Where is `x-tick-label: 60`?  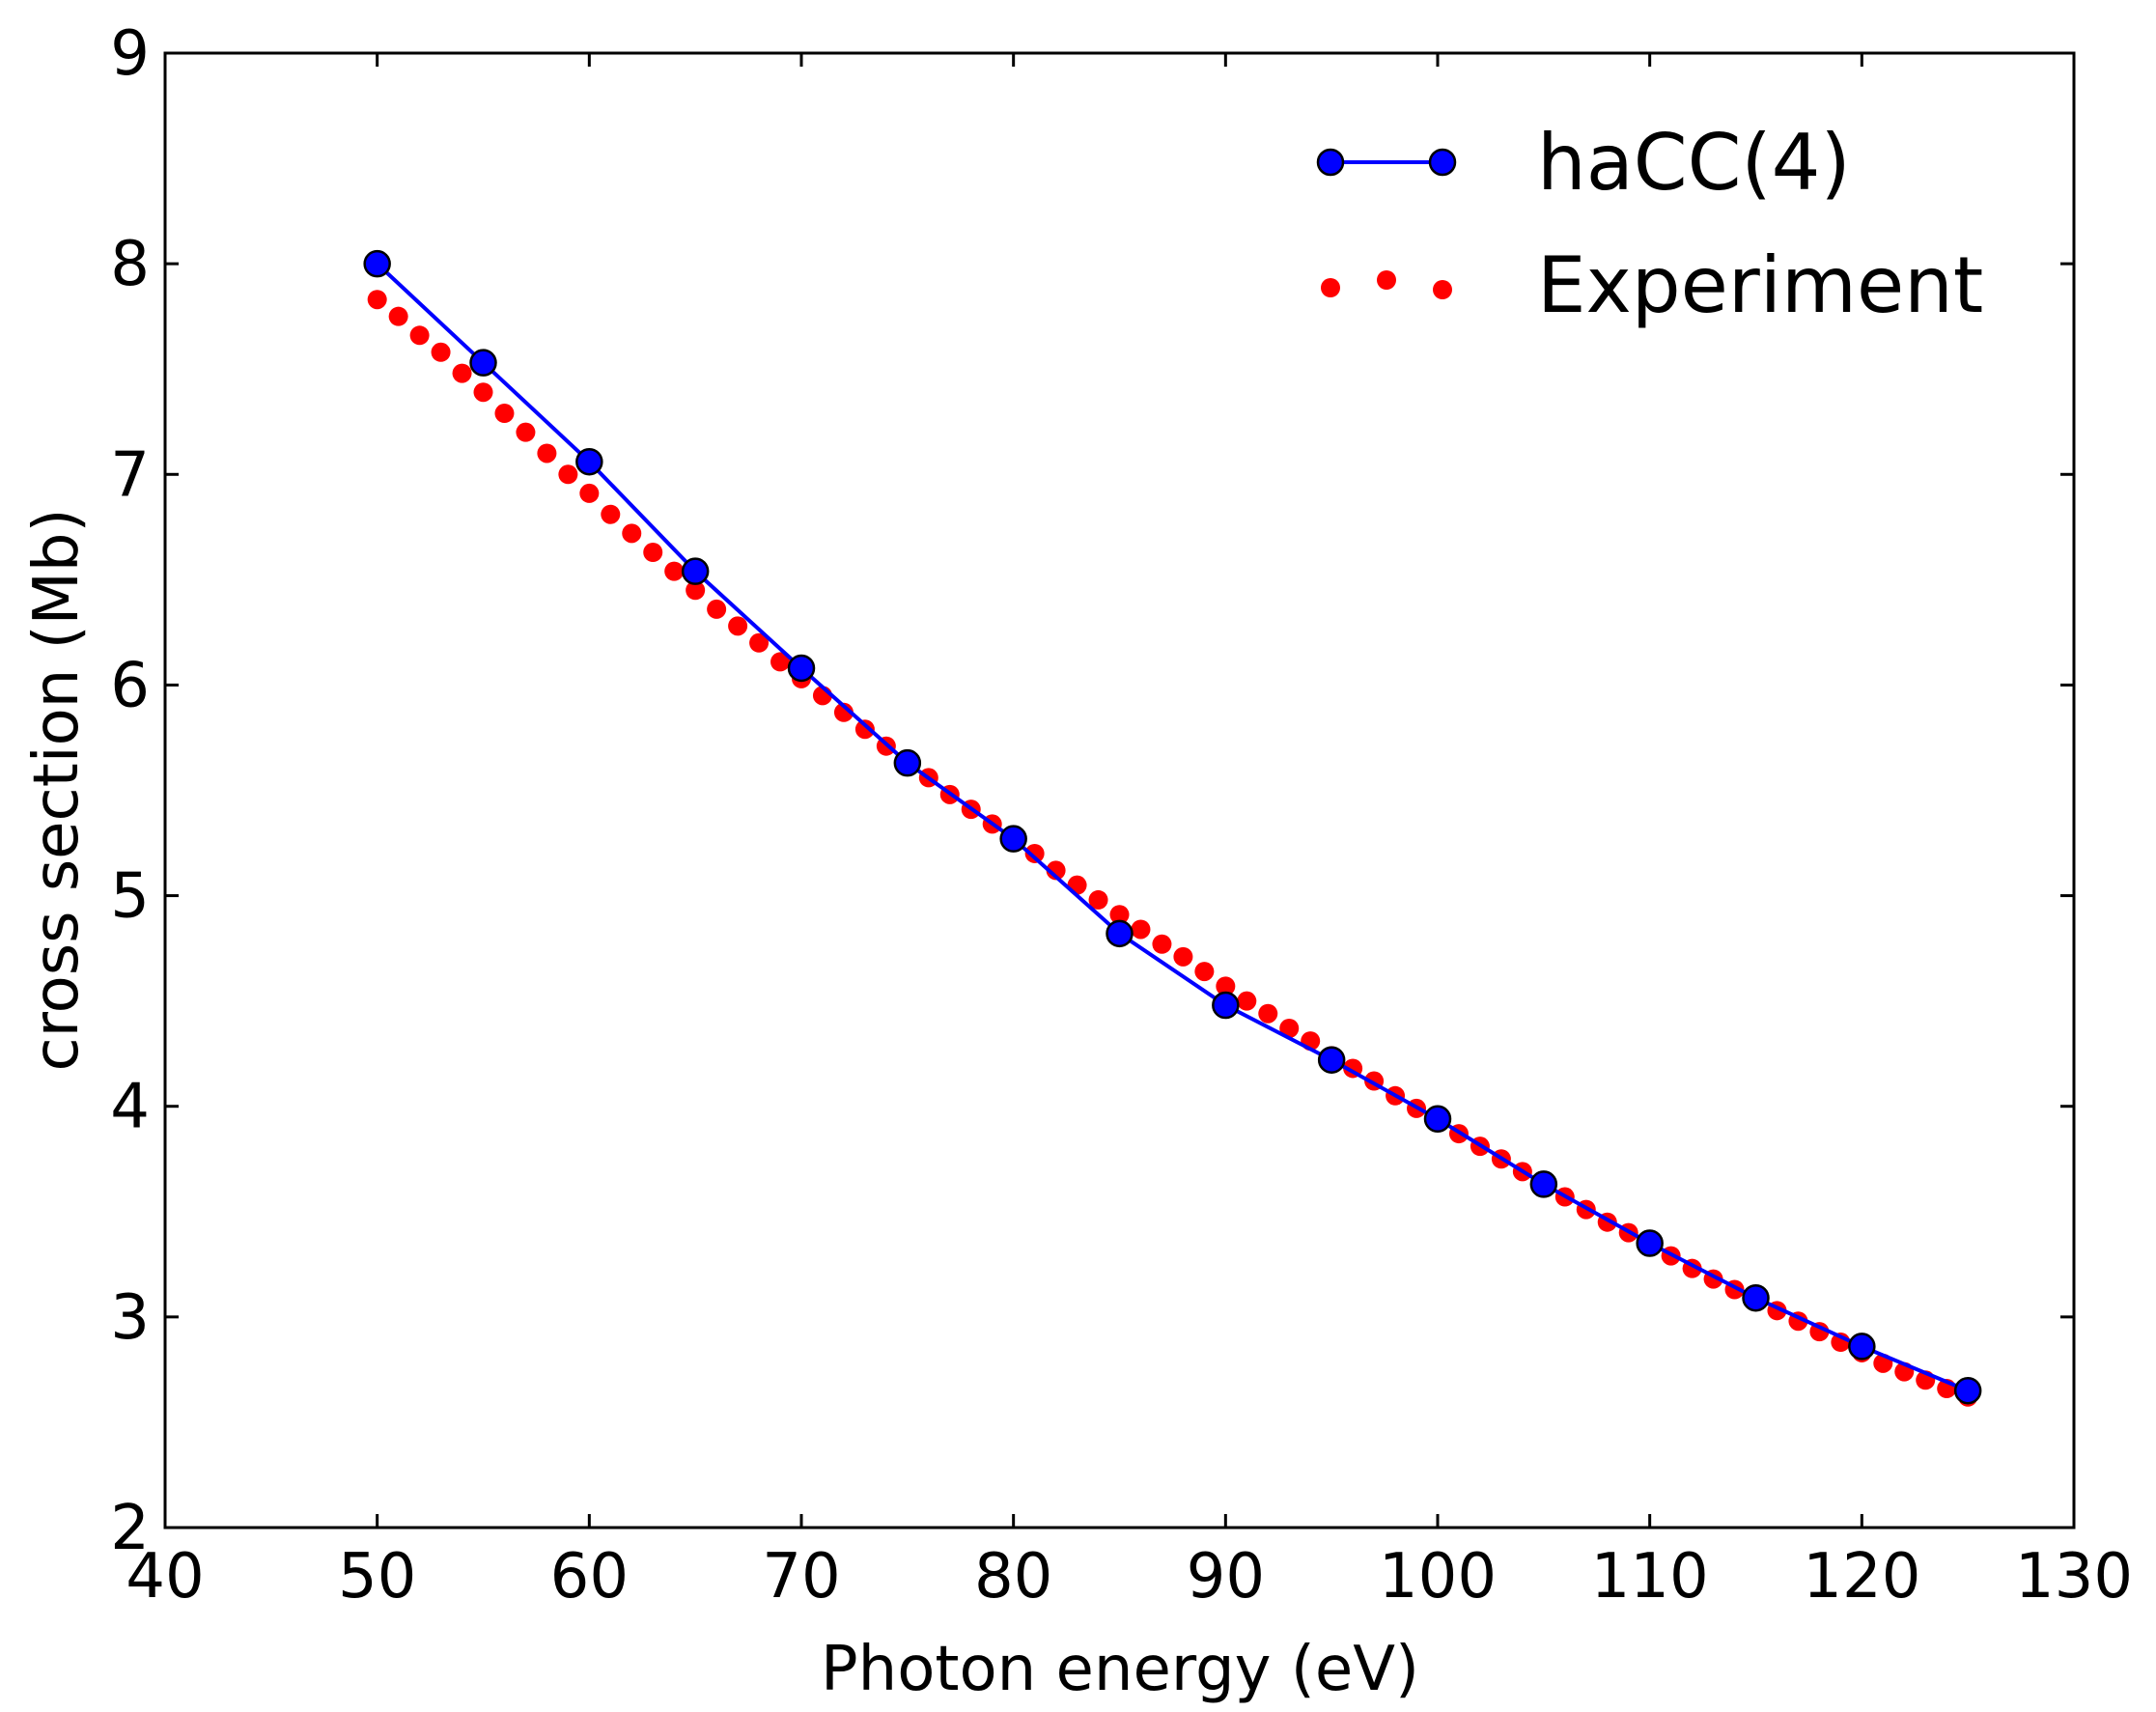 x-tick-label: 60 is located at coordinates (589, 1577).